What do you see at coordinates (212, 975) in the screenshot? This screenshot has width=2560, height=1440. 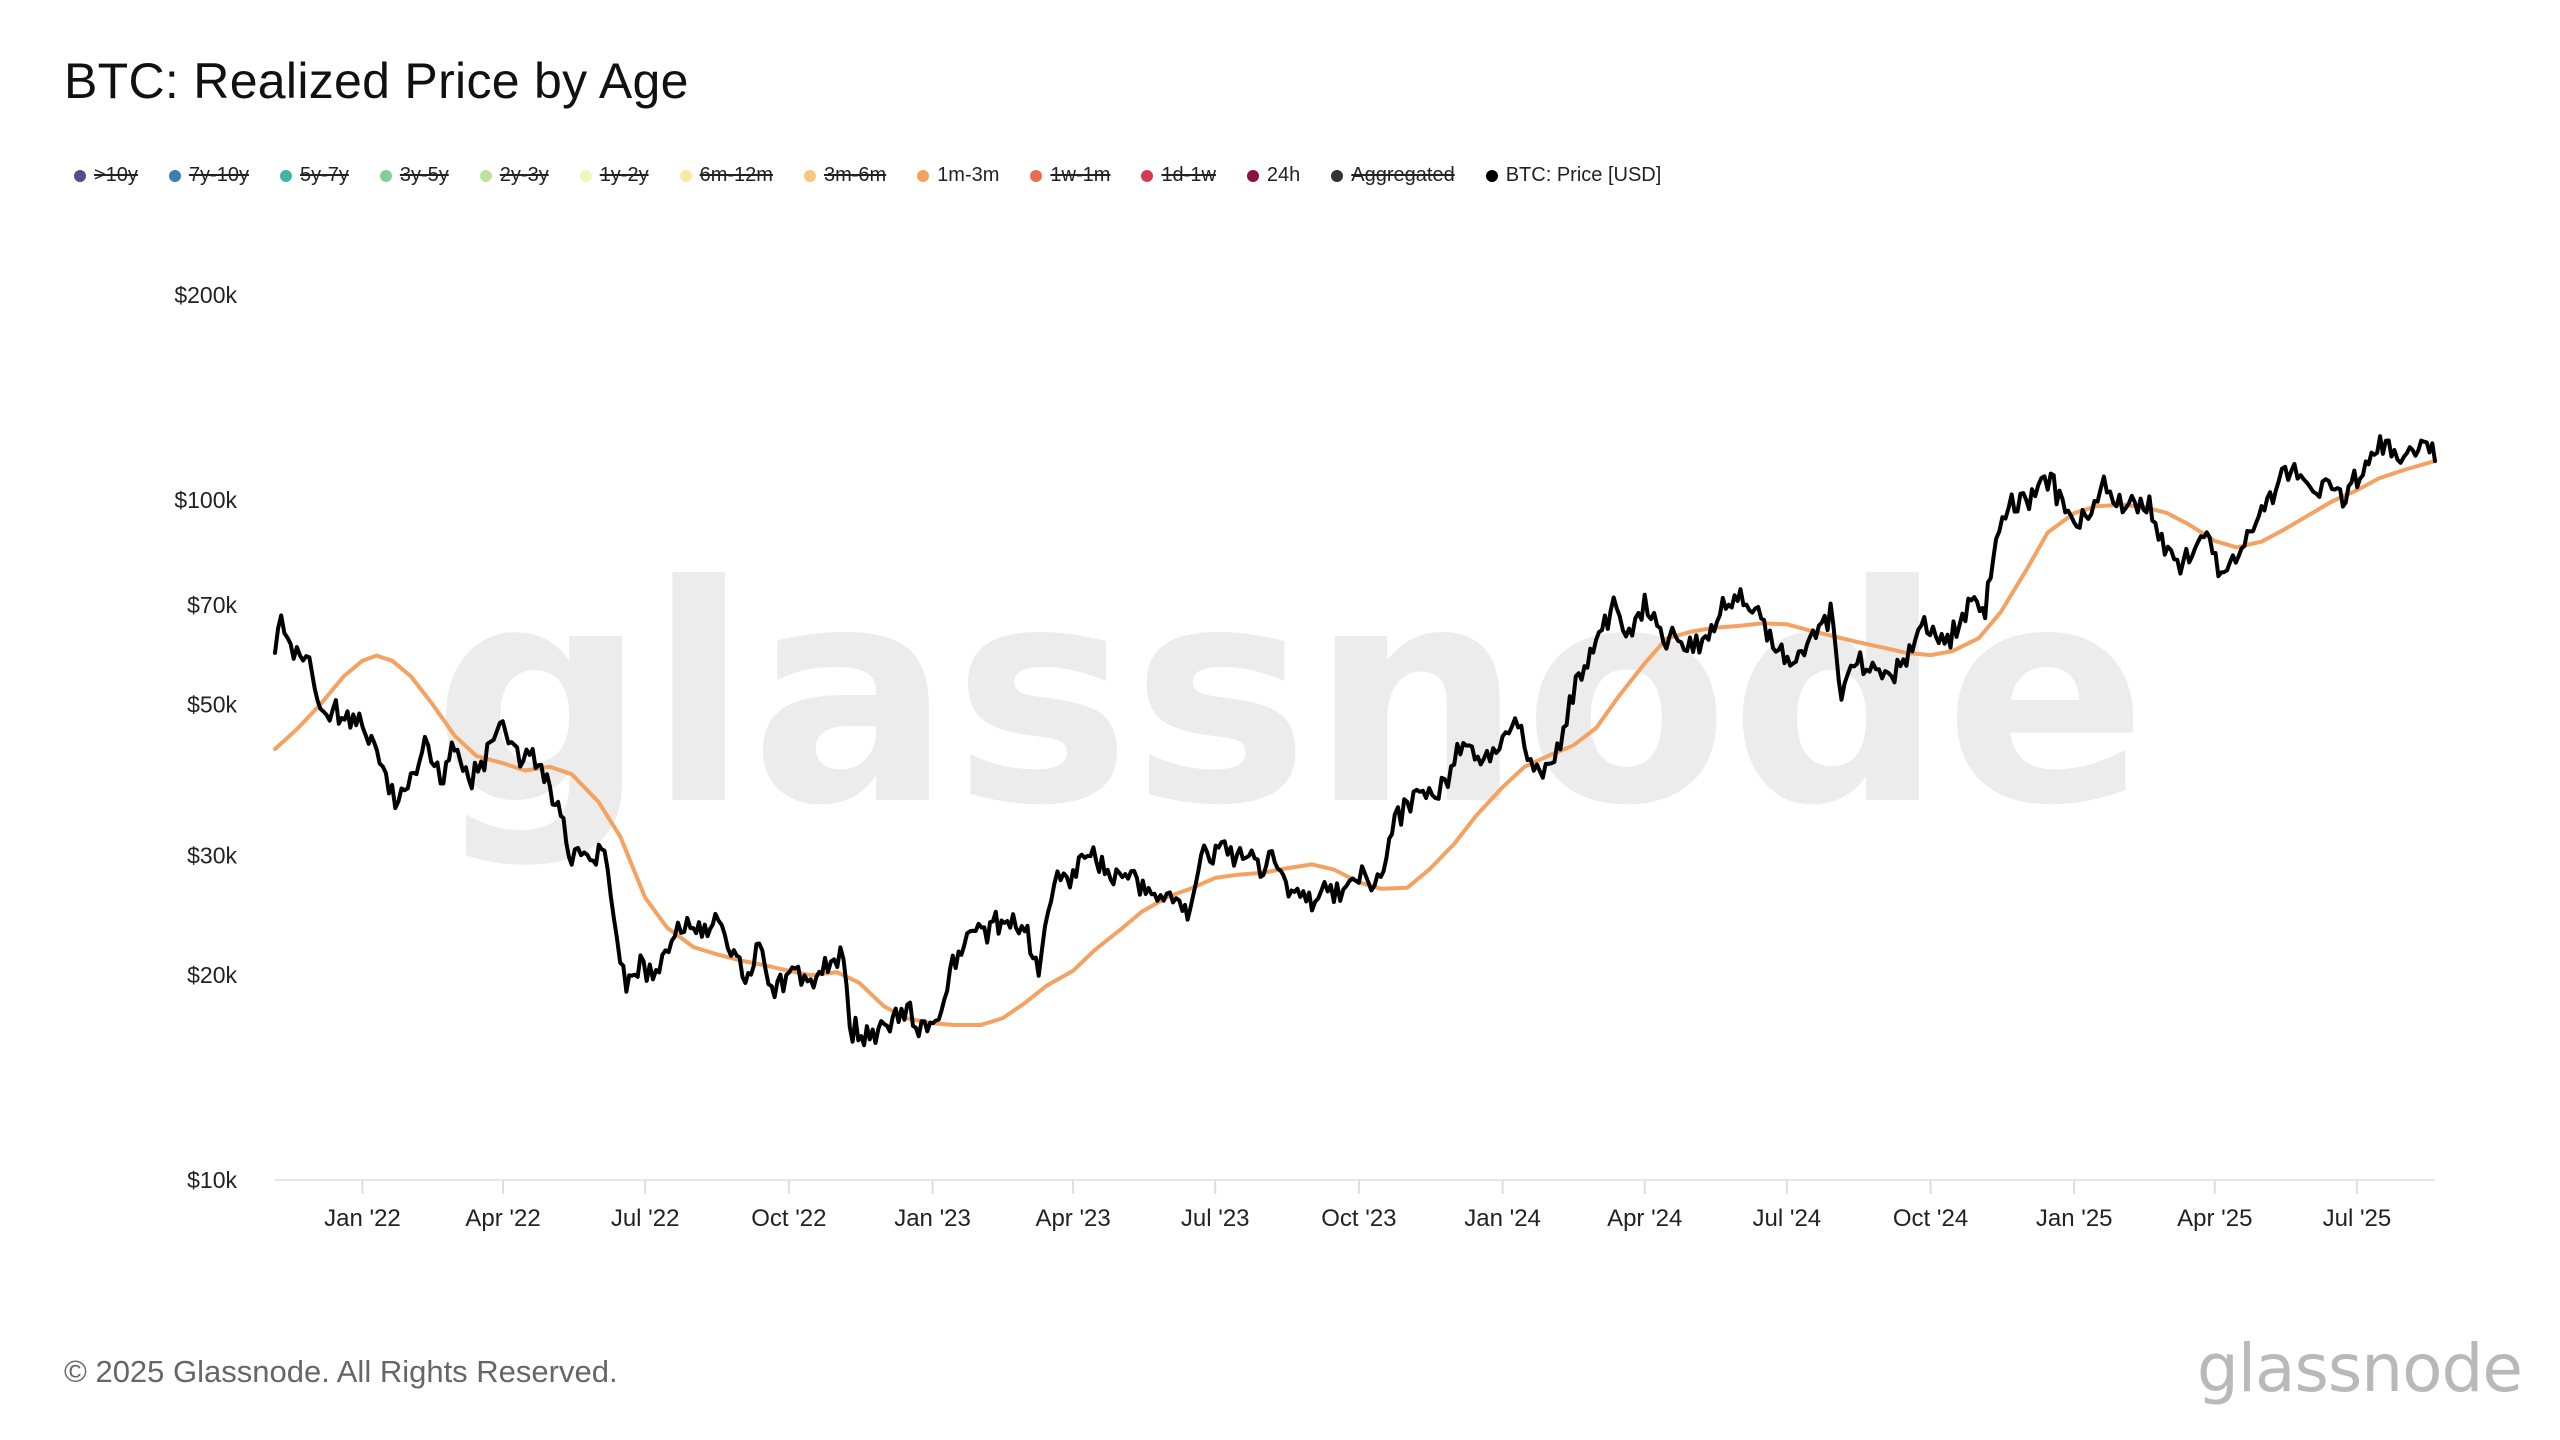 I see `y-tick-label: $20k` at bounding box center [212, 975].